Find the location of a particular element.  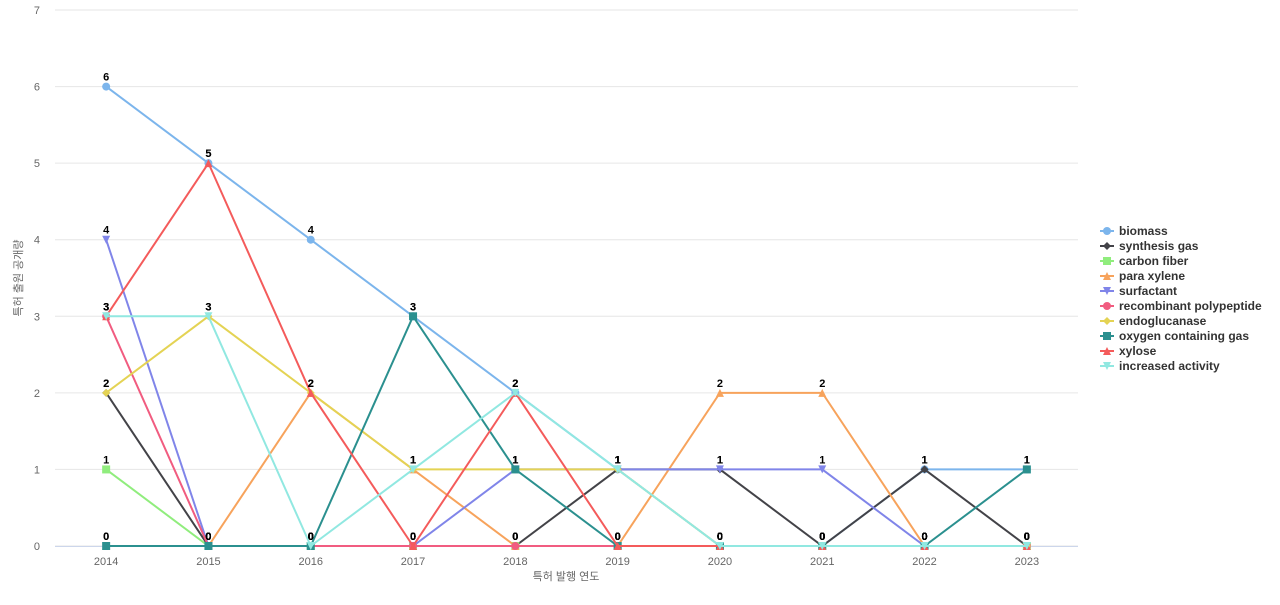

x-tick-label: 2019 is located at coordinates (617, 562).